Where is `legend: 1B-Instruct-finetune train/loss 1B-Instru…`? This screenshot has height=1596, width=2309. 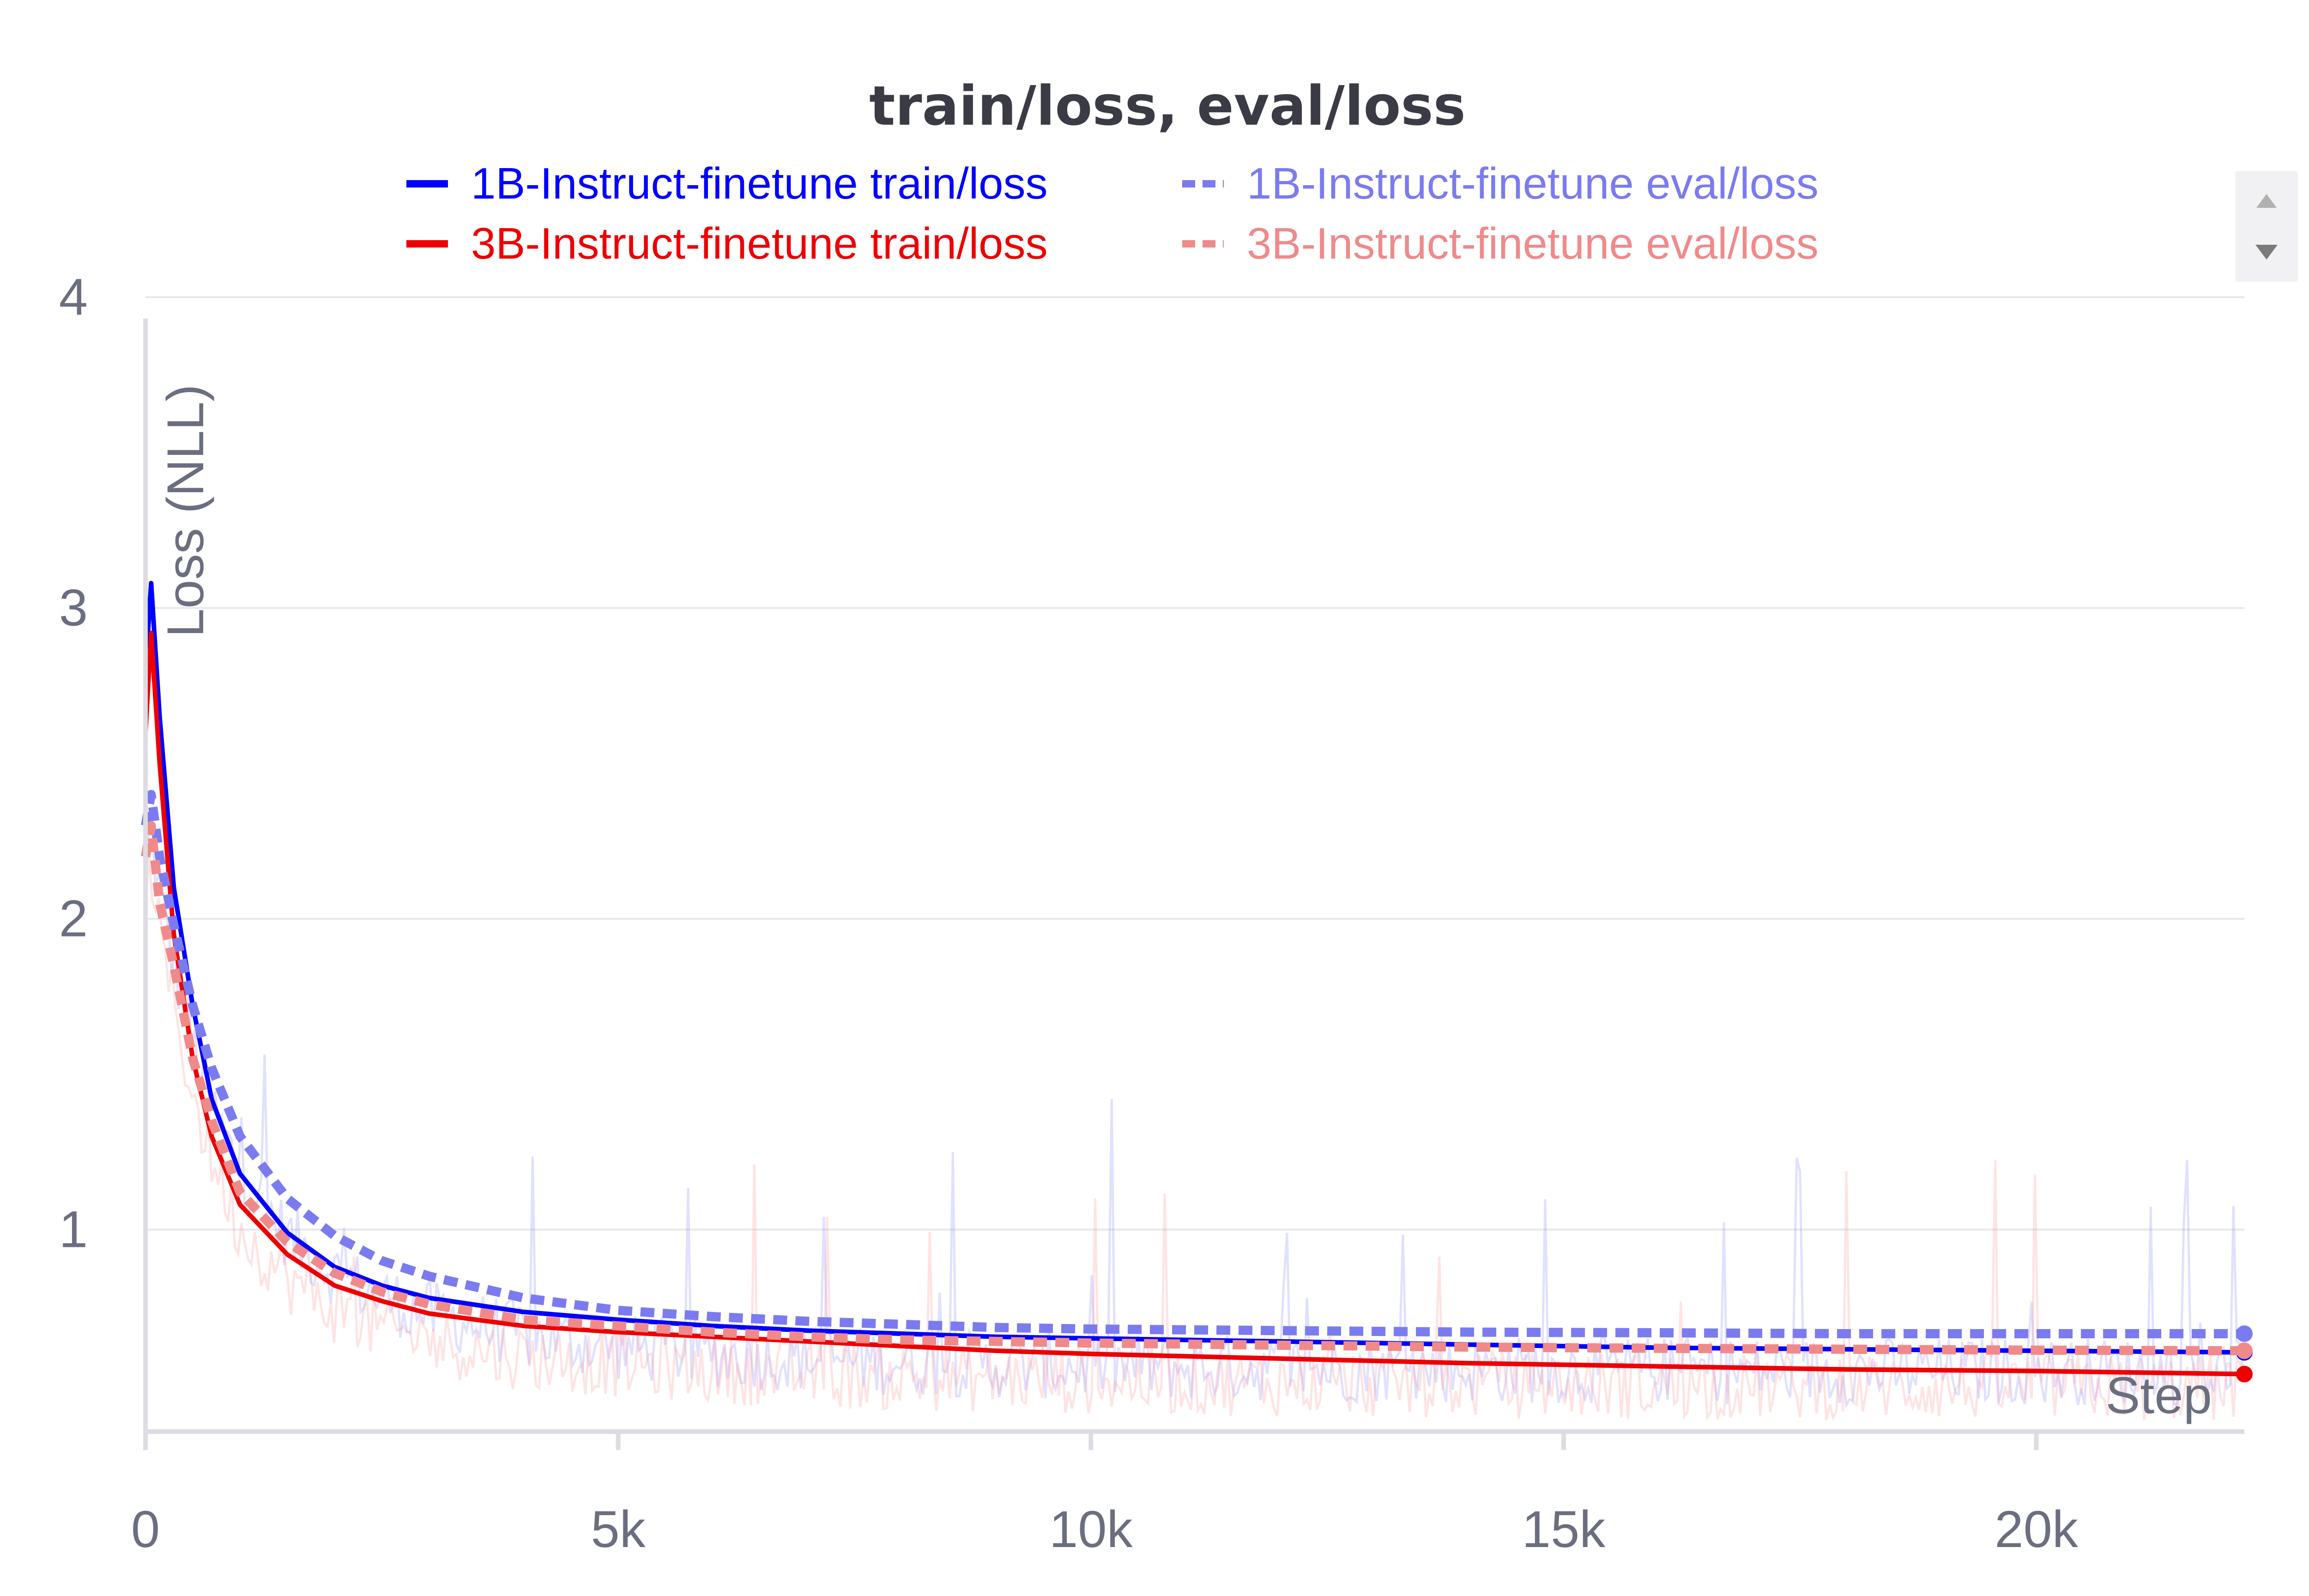 legend: 1B-Instruct-finetune train/loss 1B-Instru… is located at coordinates (1112, 213).